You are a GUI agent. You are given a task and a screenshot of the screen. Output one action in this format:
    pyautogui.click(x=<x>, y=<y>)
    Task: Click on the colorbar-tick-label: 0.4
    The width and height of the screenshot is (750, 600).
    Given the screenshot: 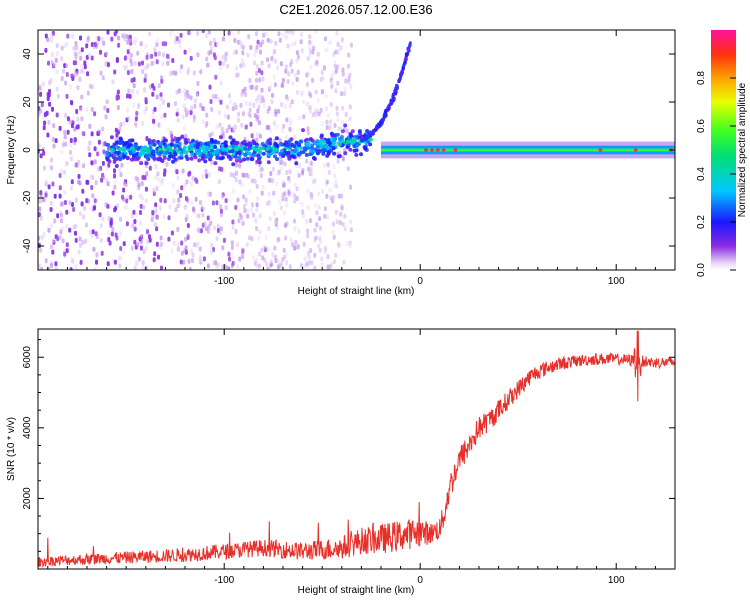 What is the action you would take?
    pyautogui.click(x=701, y=174)
    